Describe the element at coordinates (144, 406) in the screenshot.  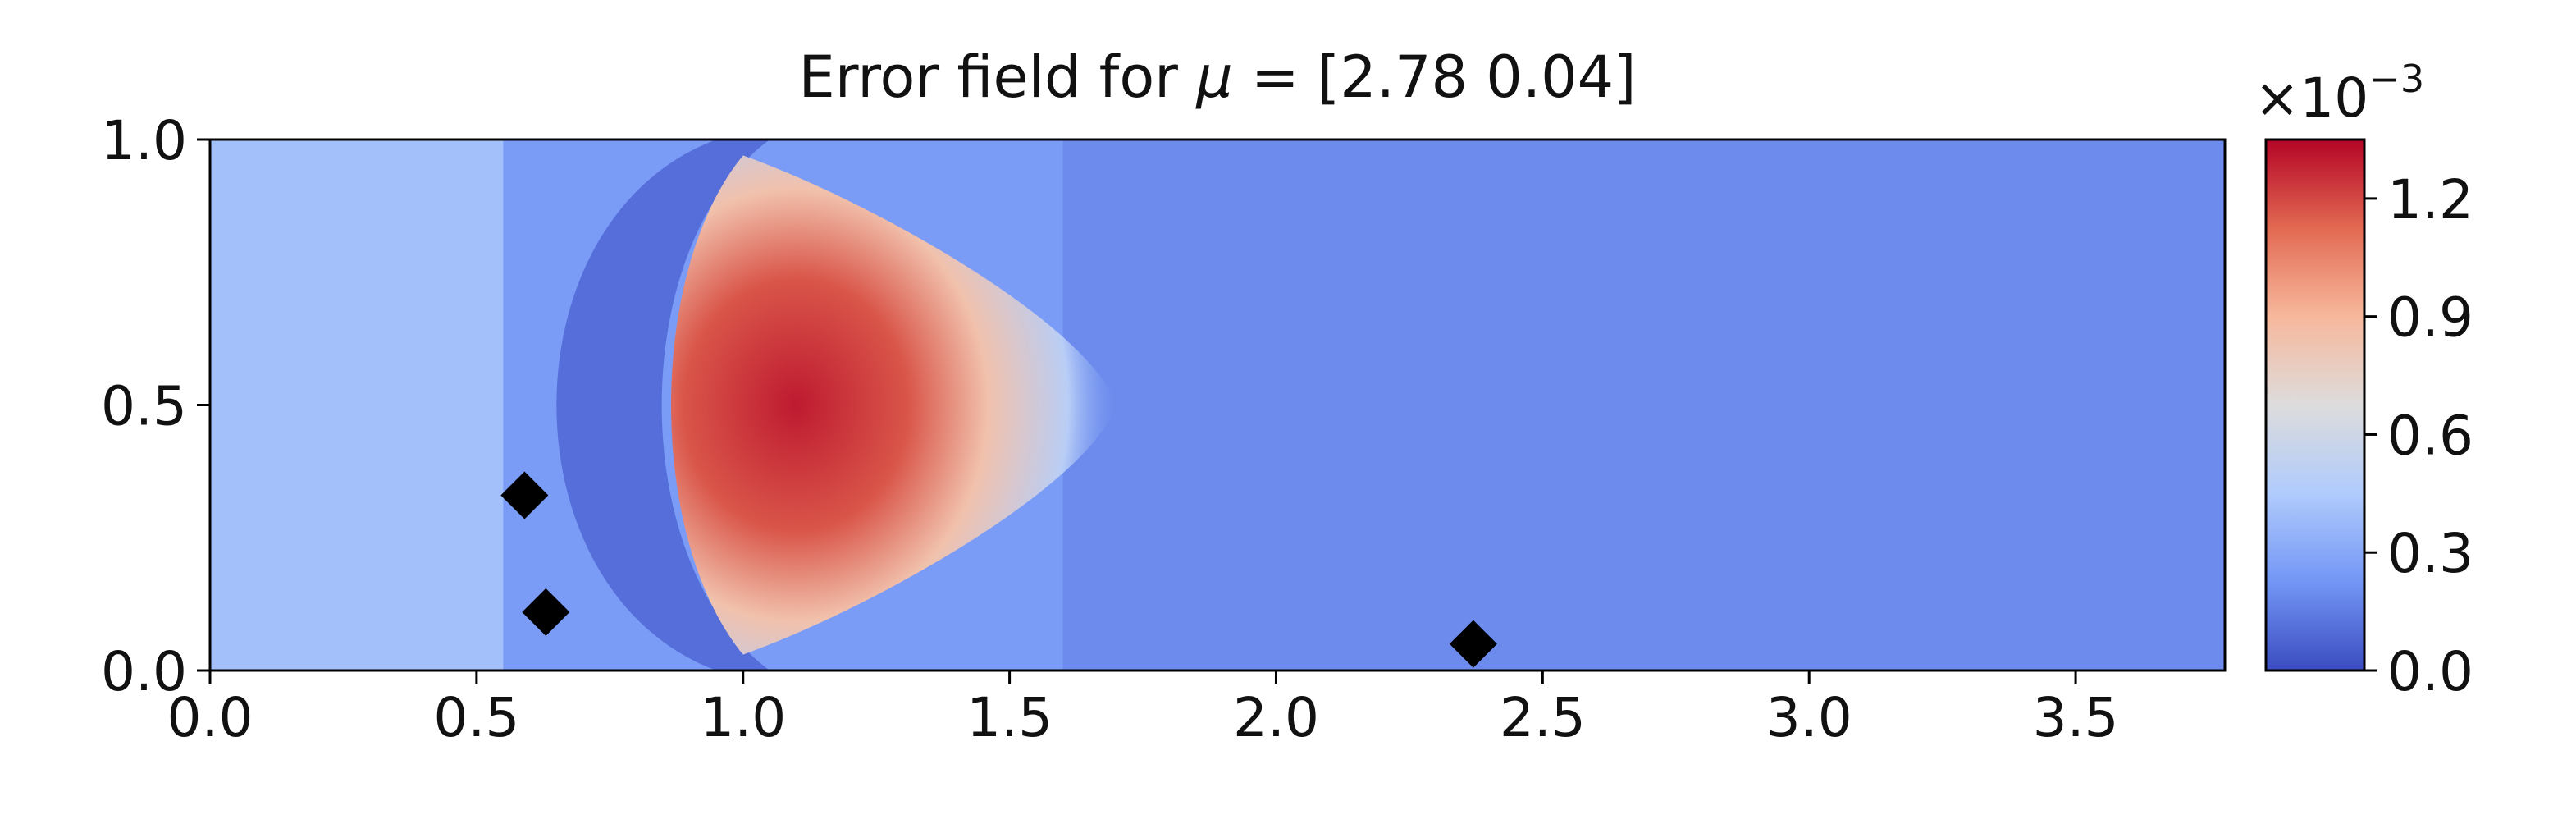
I see `y-tick-label: 0.5` at that location.